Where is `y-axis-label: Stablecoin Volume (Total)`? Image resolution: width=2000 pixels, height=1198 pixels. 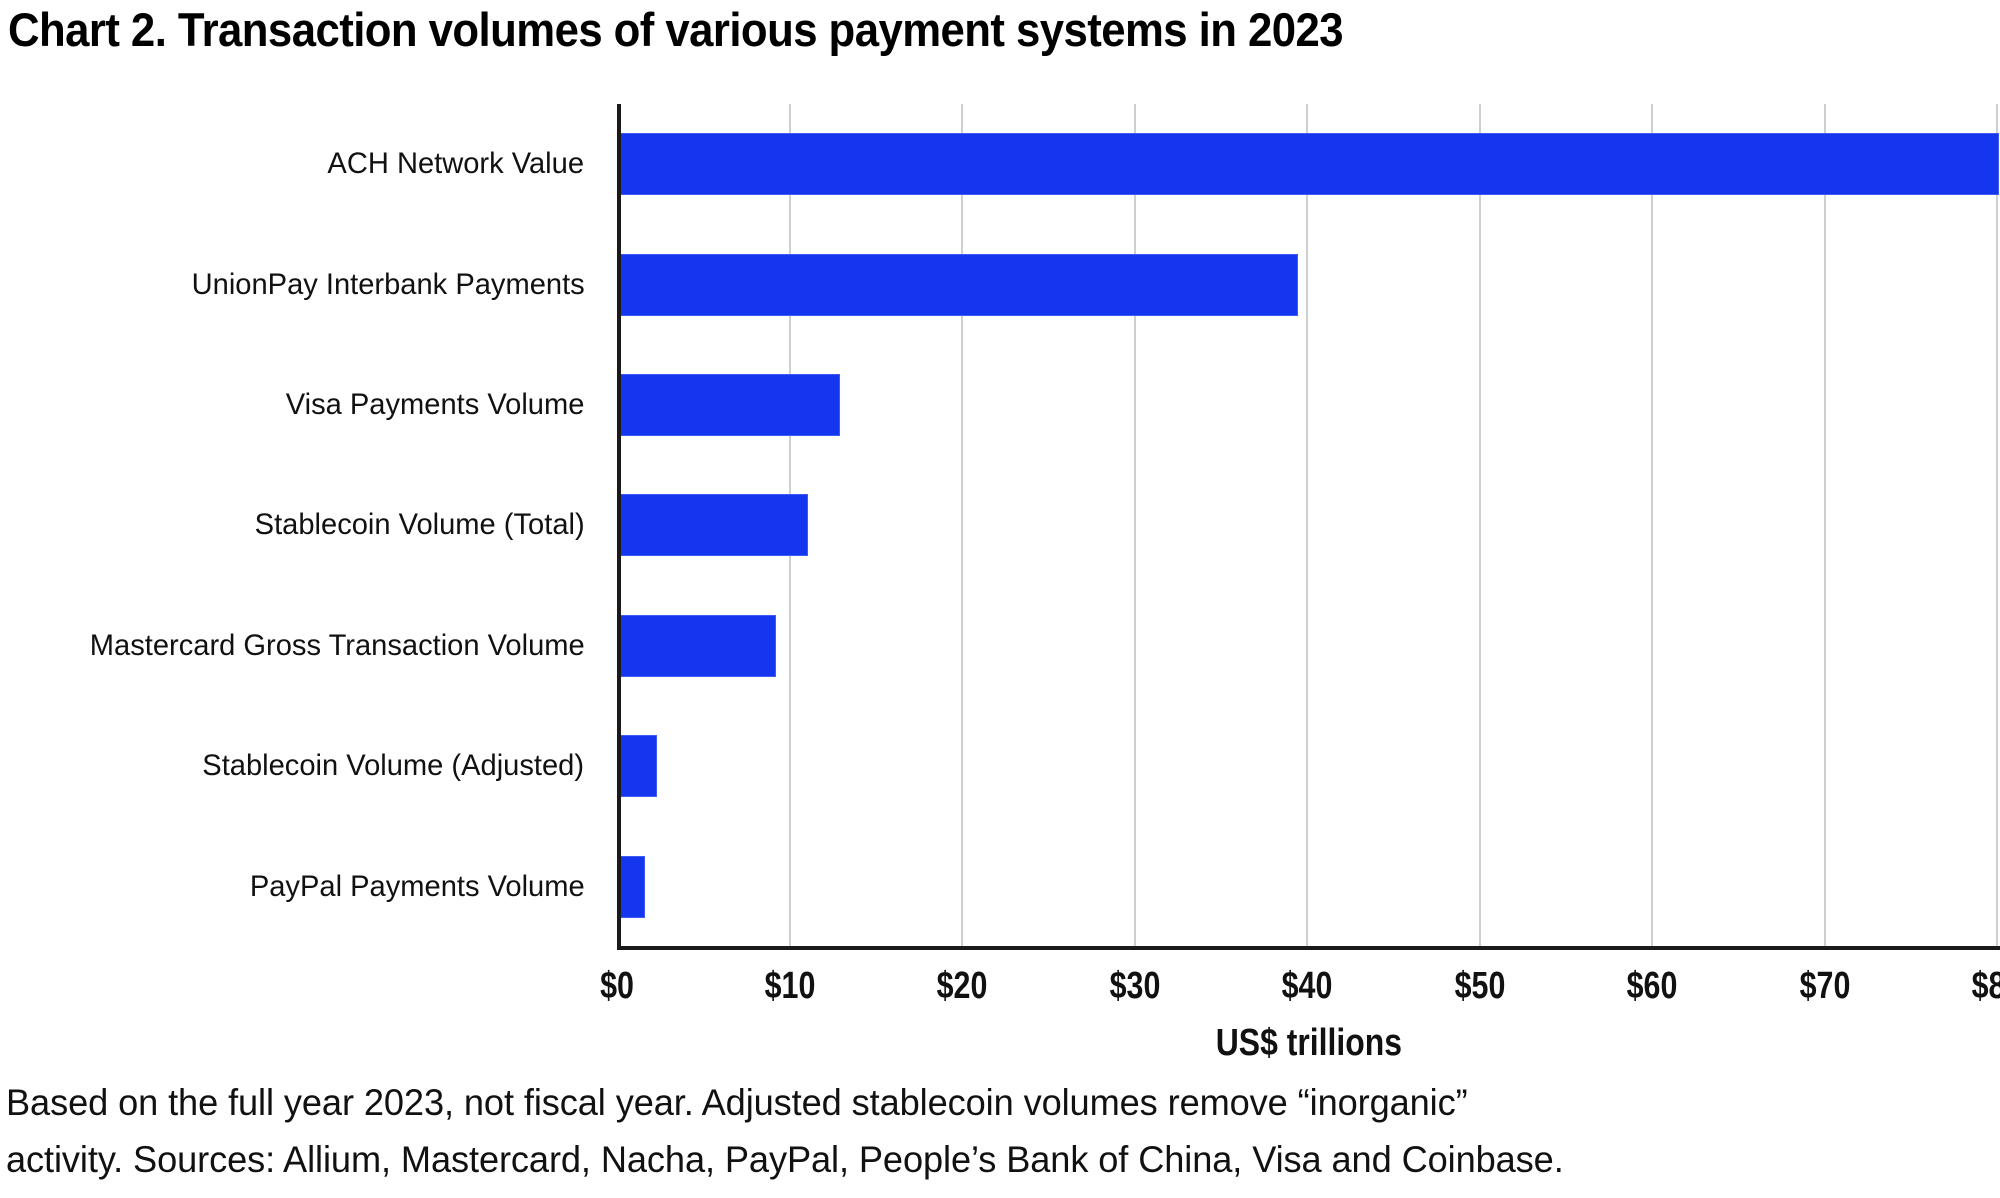
y-axis-label: Stablecoin Volume (Total) is located at coordinates (419, 525).